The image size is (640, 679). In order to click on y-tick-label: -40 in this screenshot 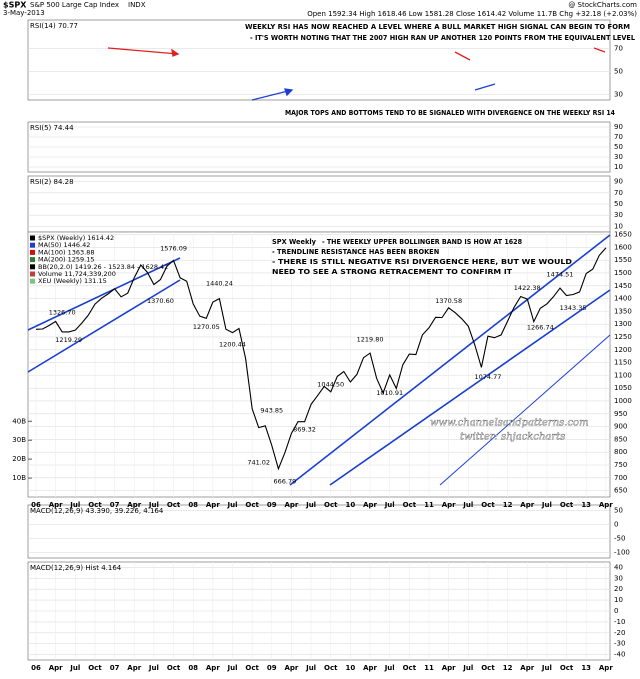, I will do `click(619, 655)`.